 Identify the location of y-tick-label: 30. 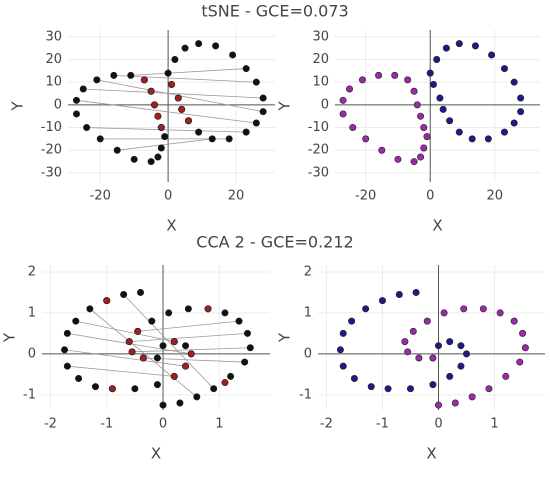
(320, 36).